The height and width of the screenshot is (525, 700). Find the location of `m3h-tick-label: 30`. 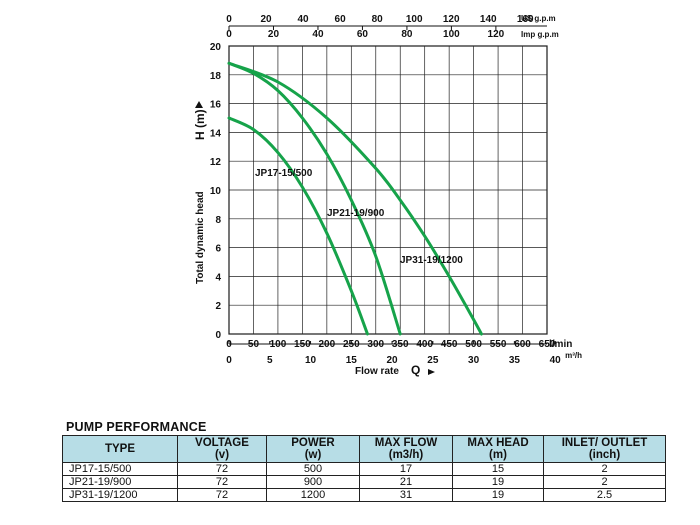

m3h-tick-label: 30 is located at coordinates (474, 360).